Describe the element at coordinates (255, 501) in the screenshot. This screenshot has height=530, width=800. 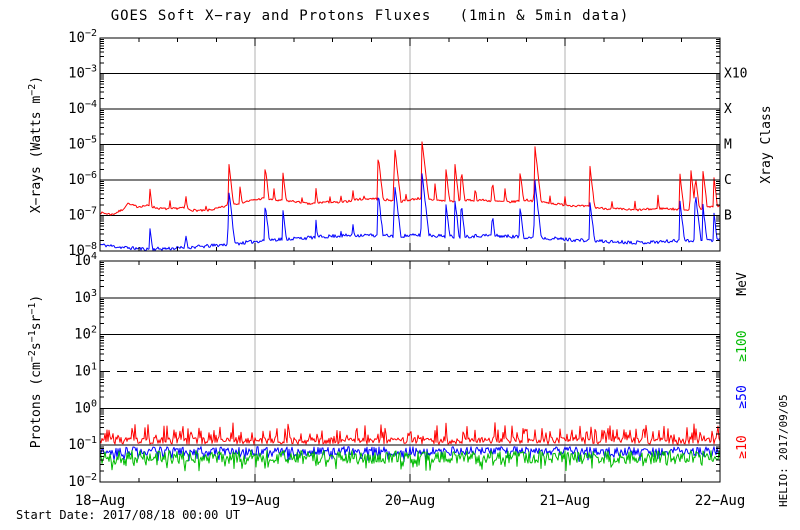
I see `svg-text: 19−Aug` at that location.